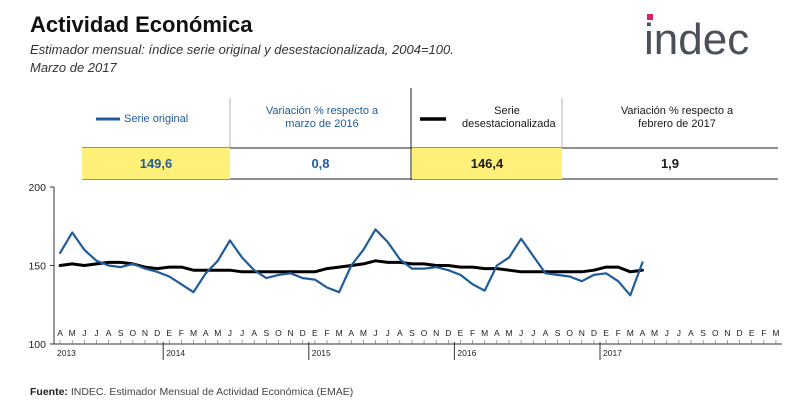 The width and height of the screenshot is (800, 412). What do you see at coordinates (37, 345) in the screenshot?
I see `y-tick-label: 100` at bounding box center [37, 345].